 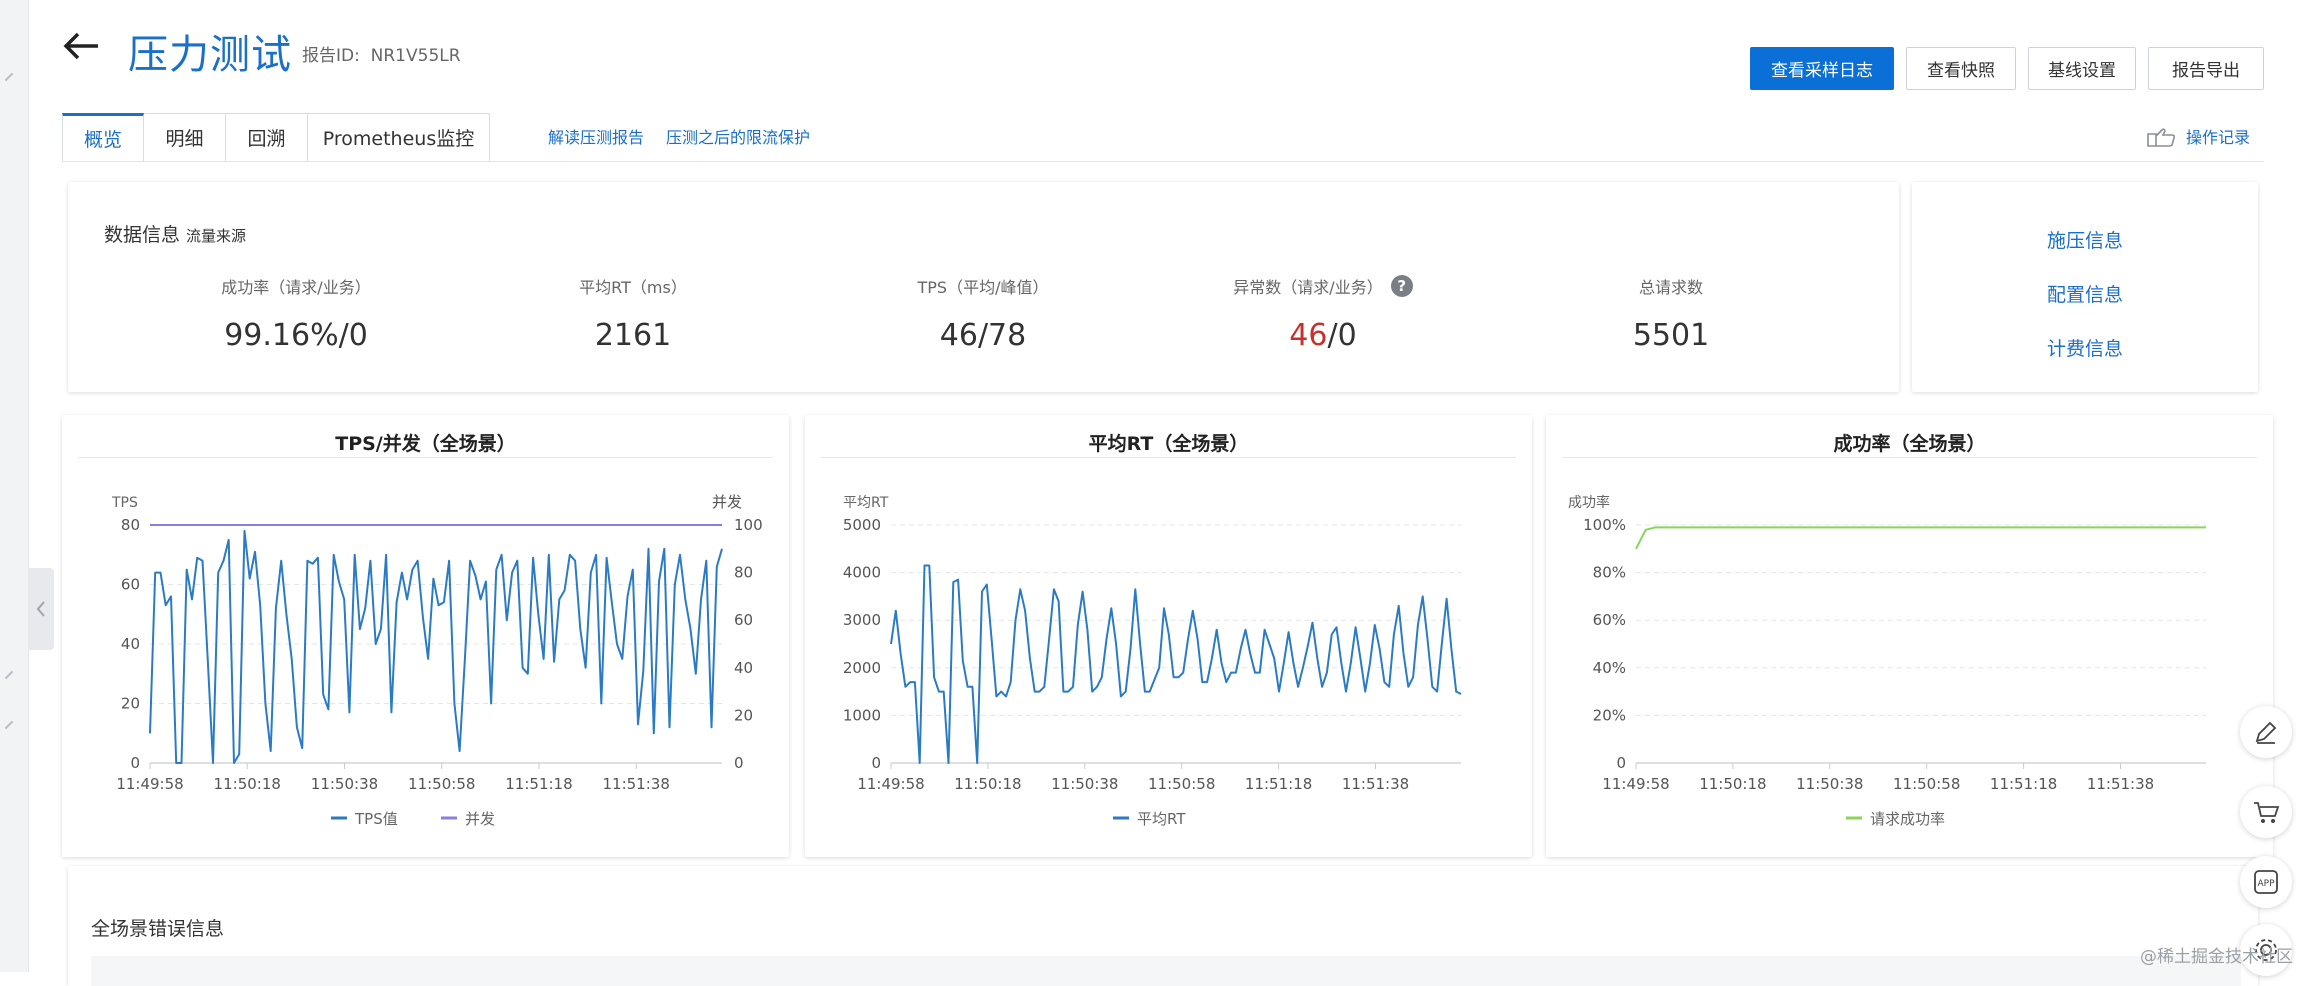 What do you see at coordinates (1166, 971) in the screenshot?
I see `error-table-header` at bounding box center [1166, 971].